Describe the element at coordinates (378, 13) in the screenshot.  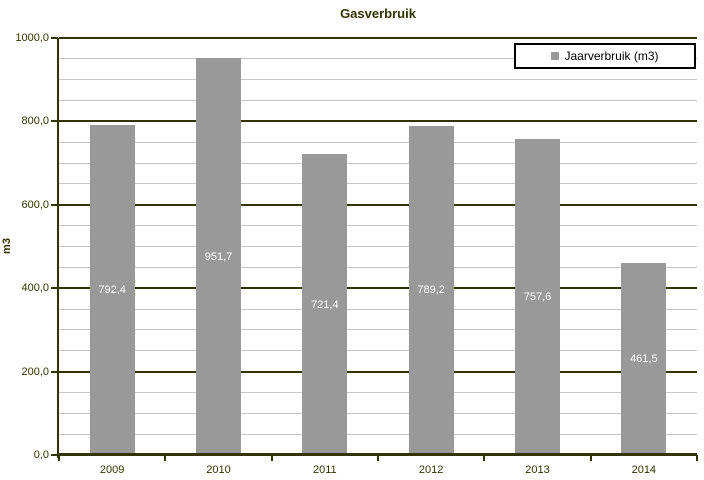
I see `chart-title: Gasverbruik` at that location.